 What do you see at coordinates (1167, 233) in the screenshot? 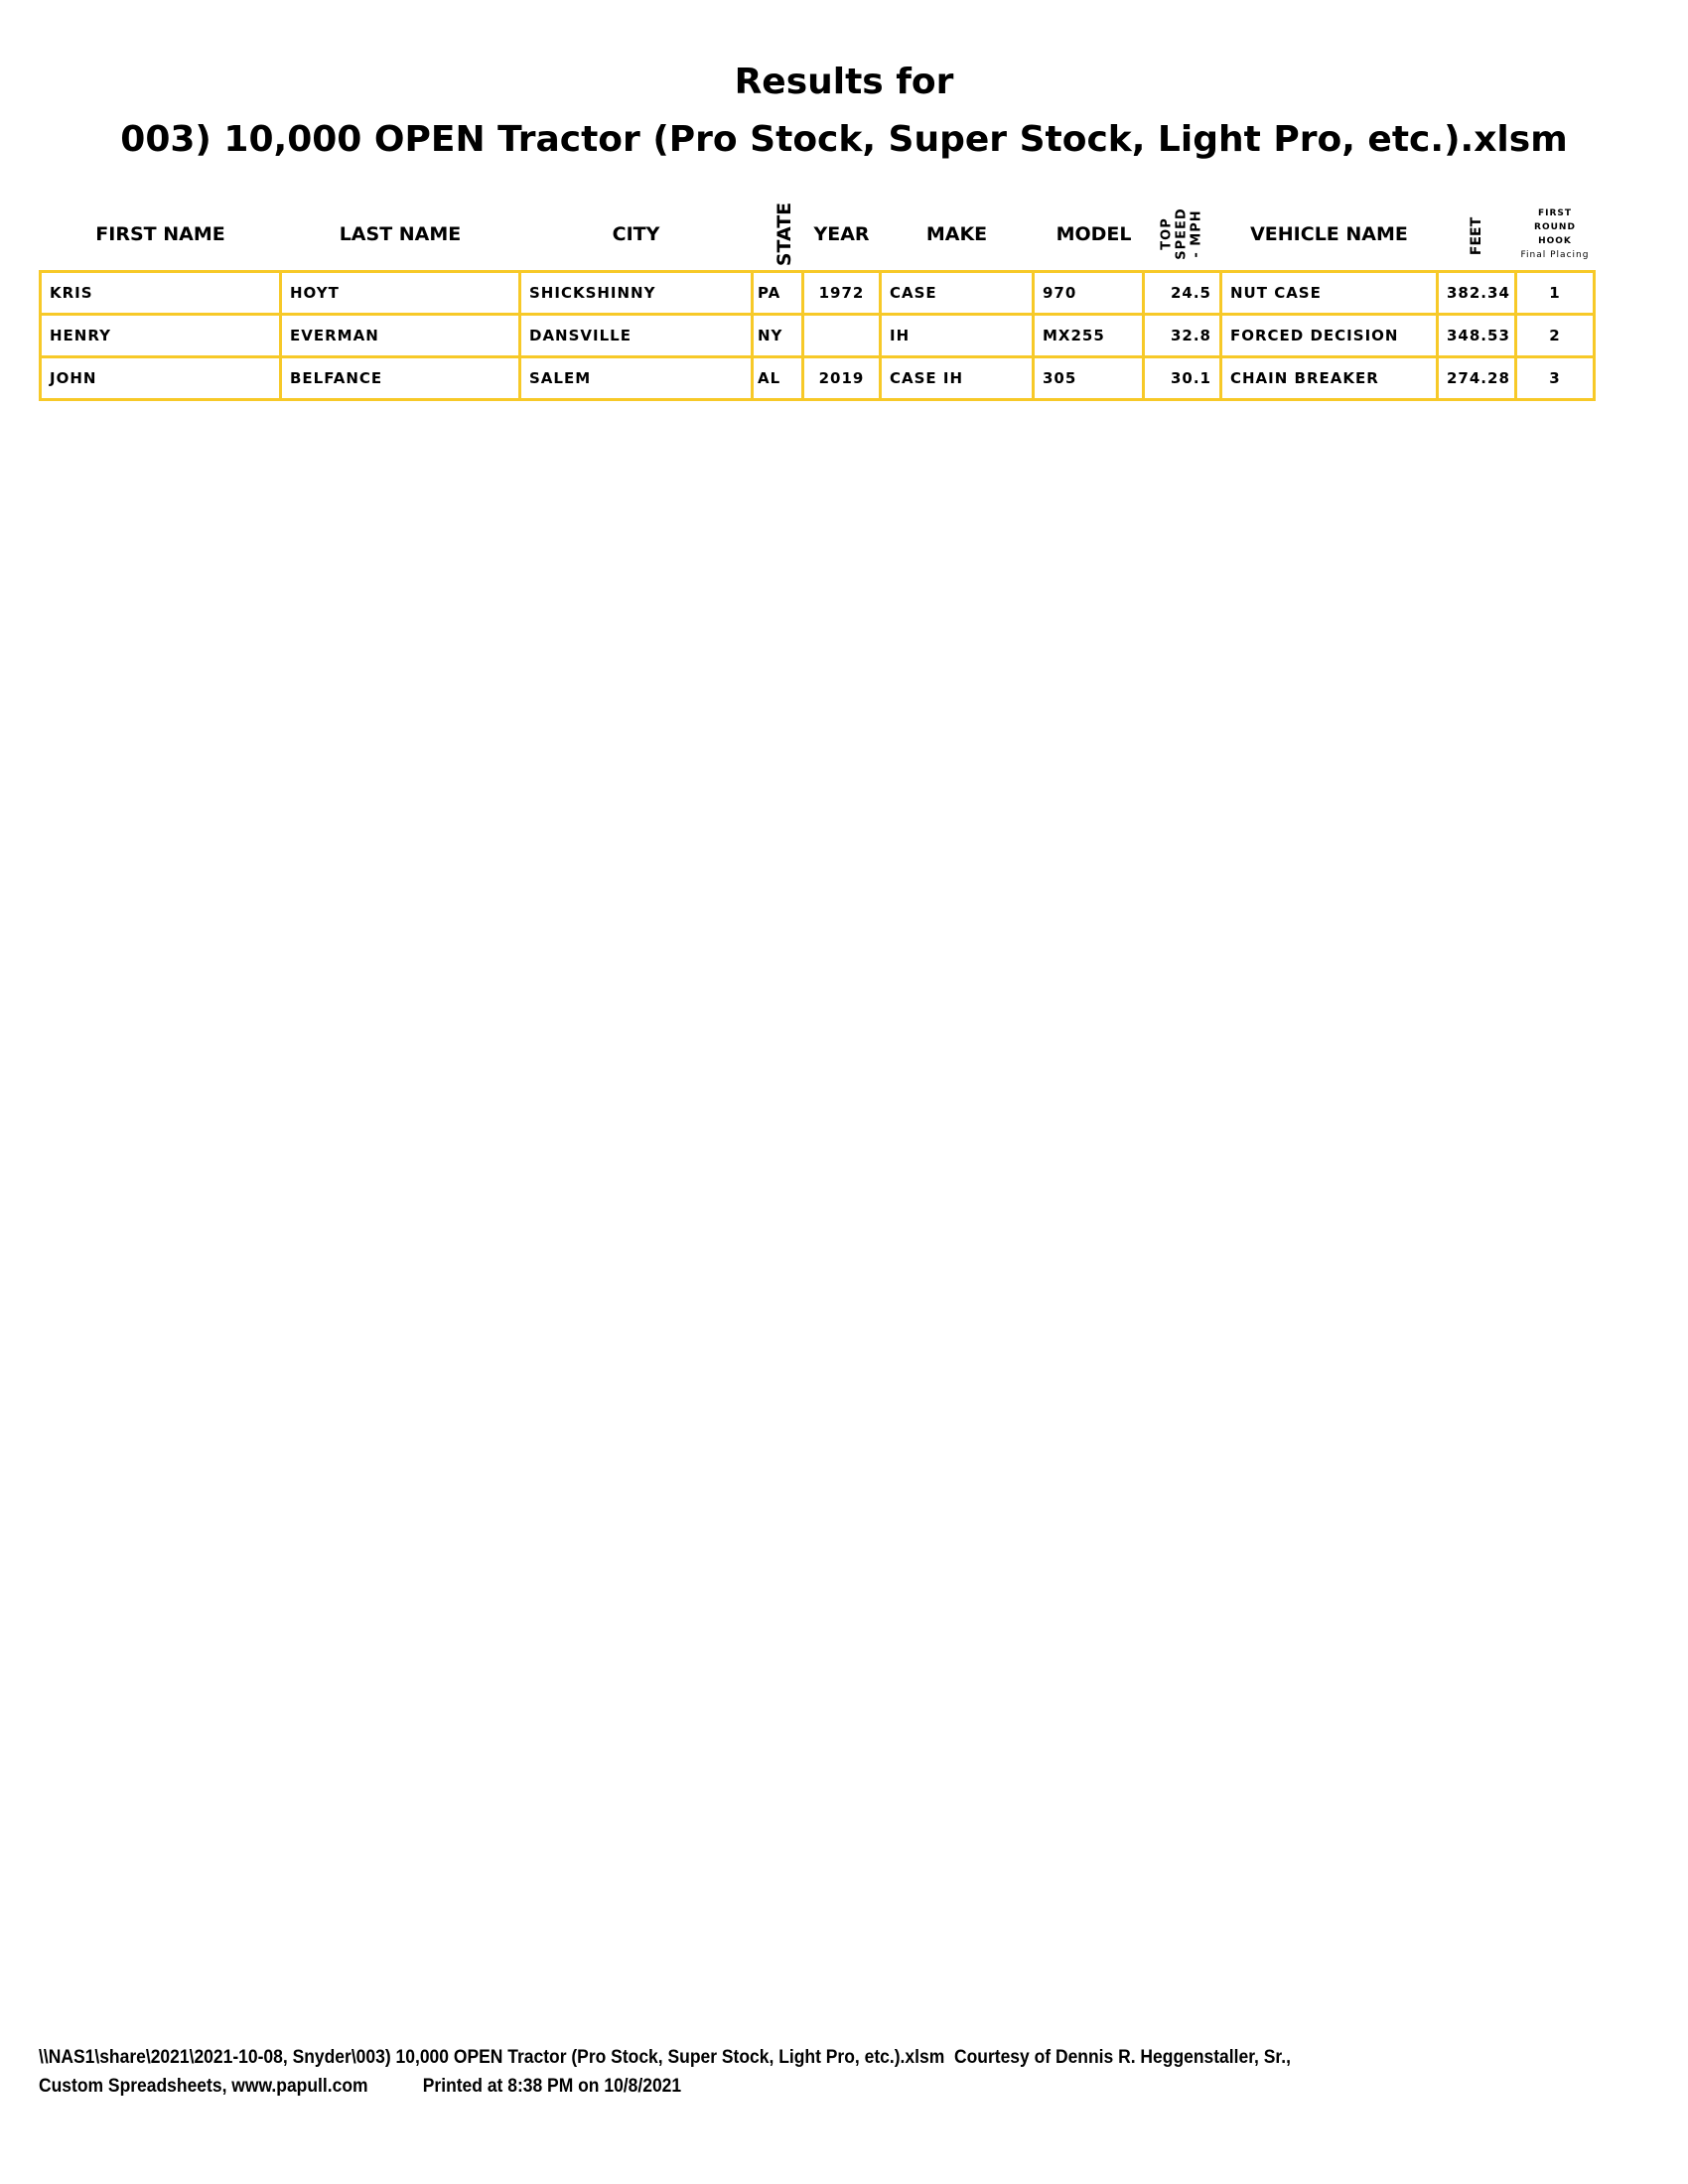
I see `header-top-speed-line1: TOP` at bounding box center [1167, 233].